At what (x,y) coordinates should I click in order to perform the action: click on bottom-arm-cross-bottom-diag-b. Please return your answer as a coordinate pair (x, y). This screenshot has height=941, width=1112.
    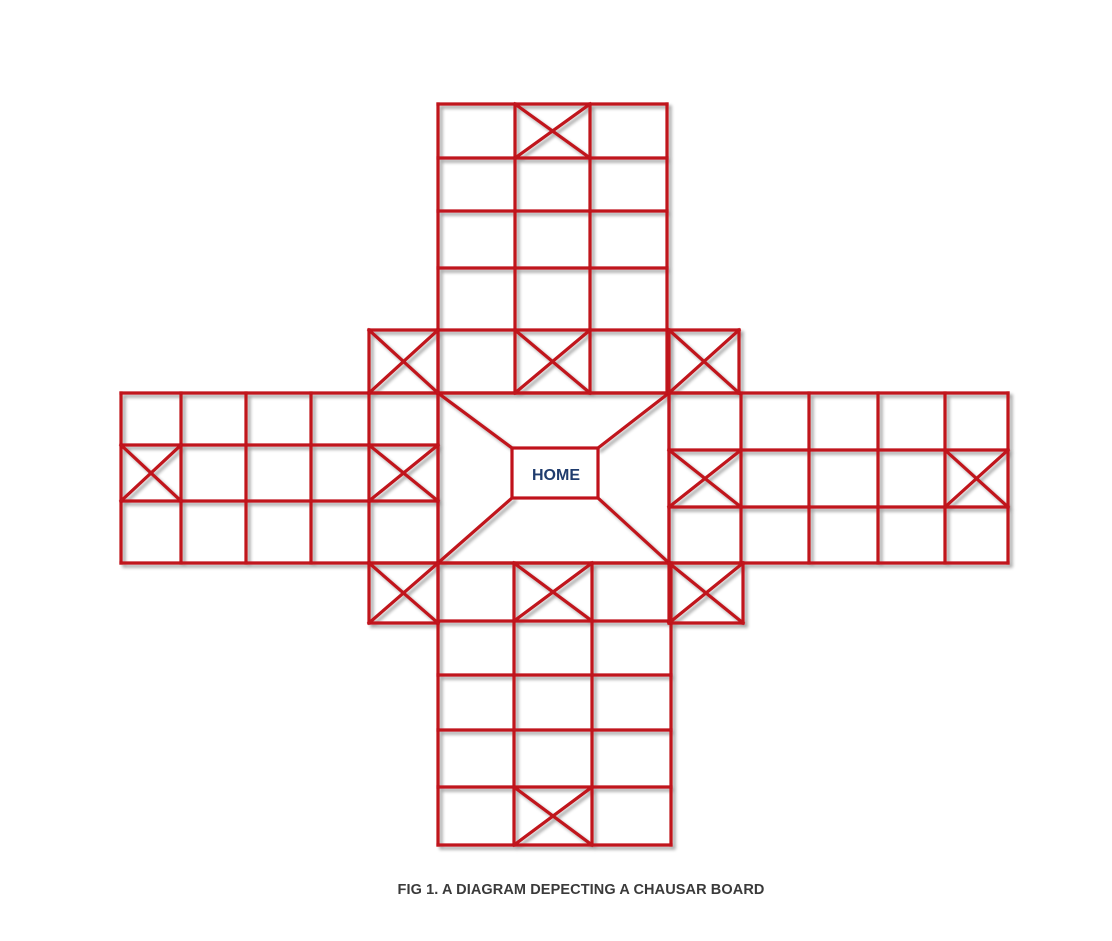
    Looking at the image, I should click on (553, 816).